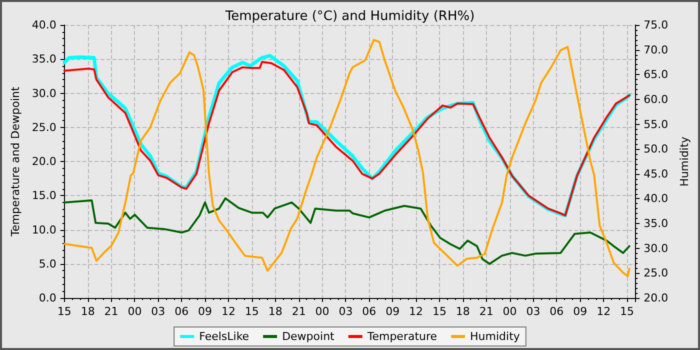  What do you see at coordinates (656, 25) in the screenshot?
I see `y2-tick-label: 75.0` at bounding box center [656, 25].